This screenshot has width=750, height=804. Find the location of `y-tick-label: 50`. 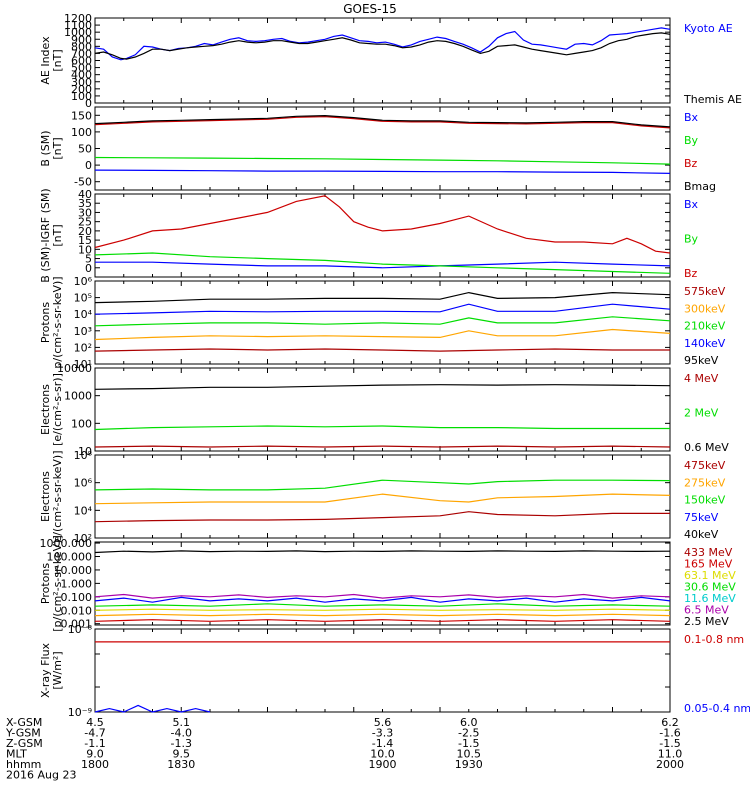

y-tick-label: 50 is located at coordinates (85, 149).